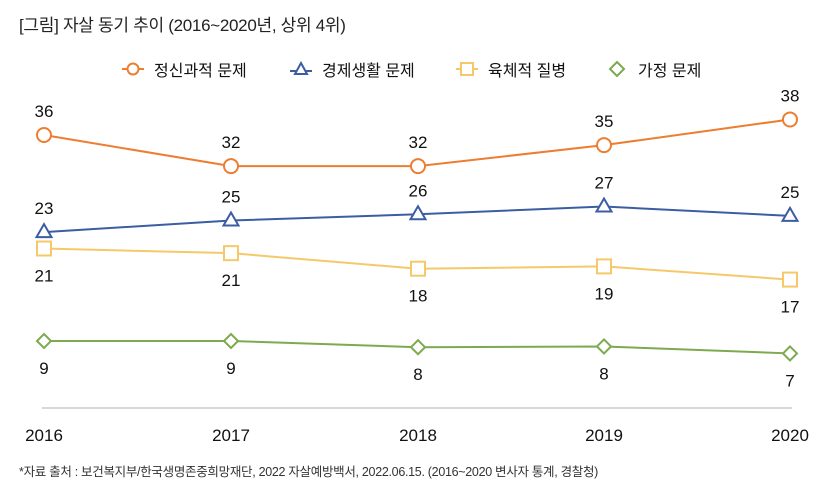  I want to click on legend-label: 가정 문제, so click(670, 71).